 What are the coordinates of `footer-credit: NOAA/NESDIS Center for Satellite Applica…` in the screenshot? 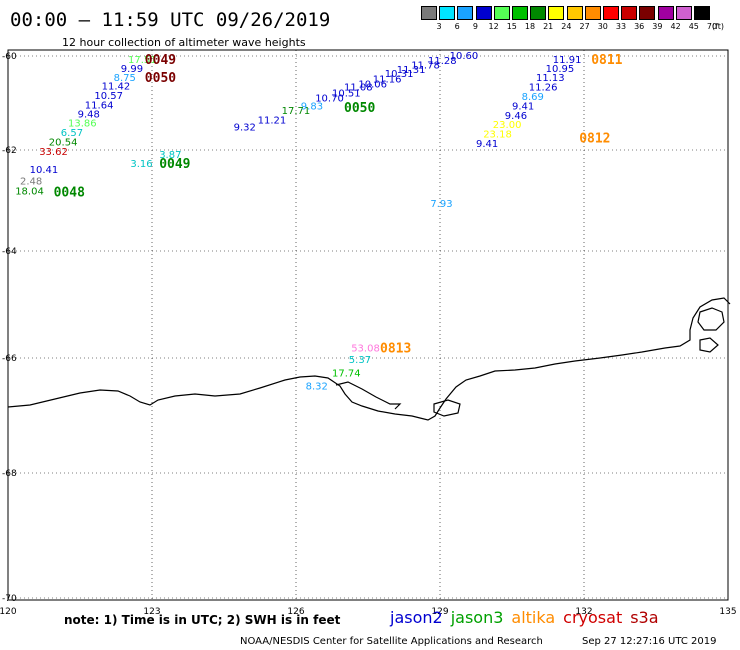 It's located at (391, 641).